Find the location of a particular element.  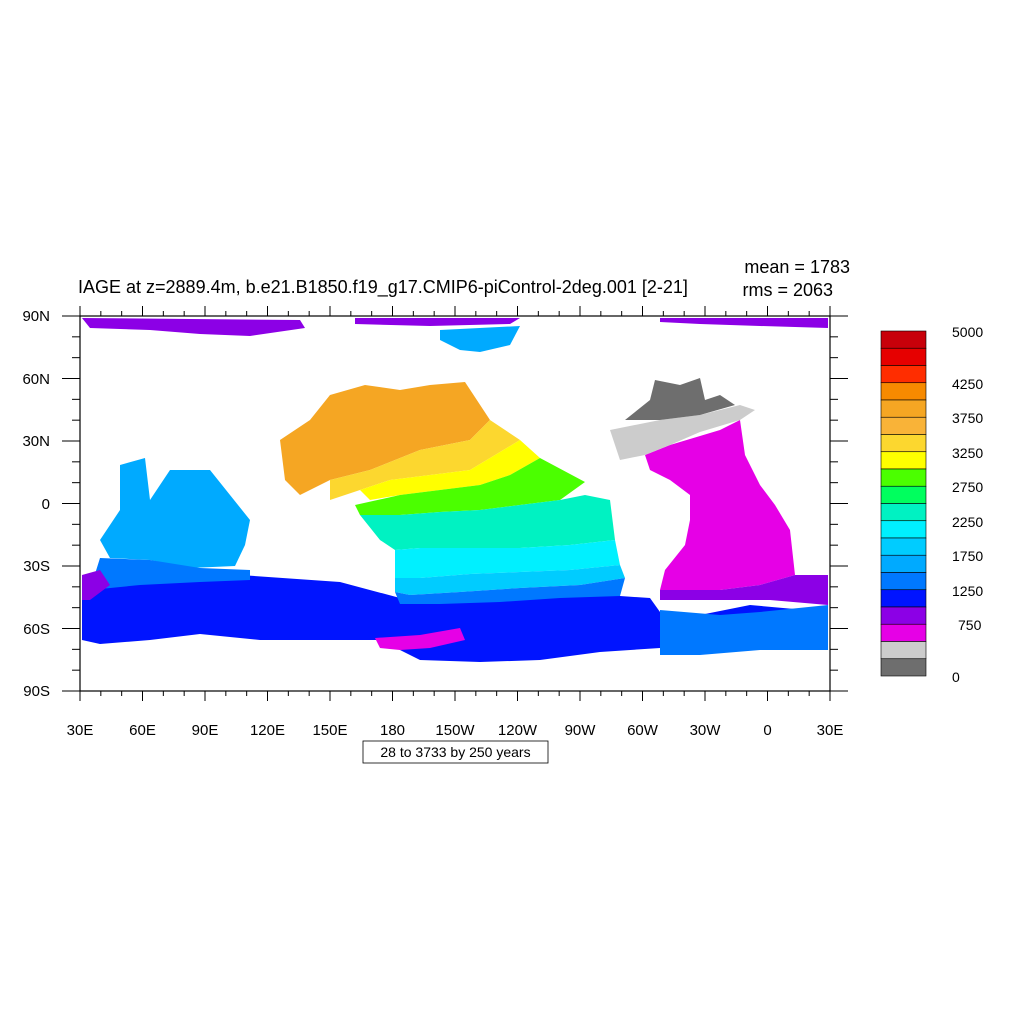

colorbar-label: 2250 is located at coordinates (967, 522).